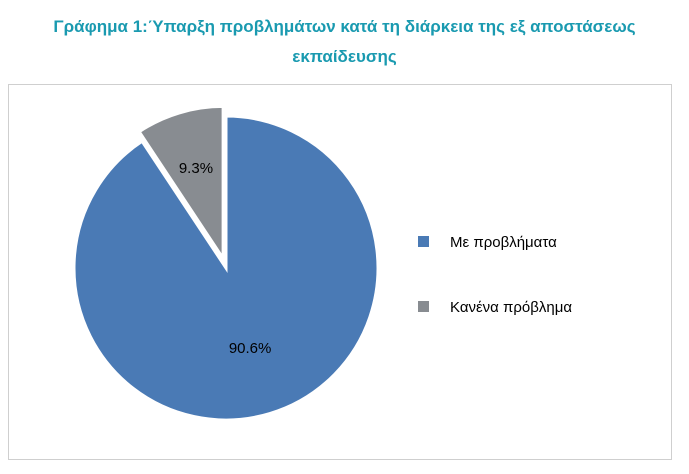 The width and height of the screenshot is (689, 474). What do you see at coordinates (503, 242) in the screenshot?
I see `legend-label: Με προβλήματα` at bounding box center [503, 242].